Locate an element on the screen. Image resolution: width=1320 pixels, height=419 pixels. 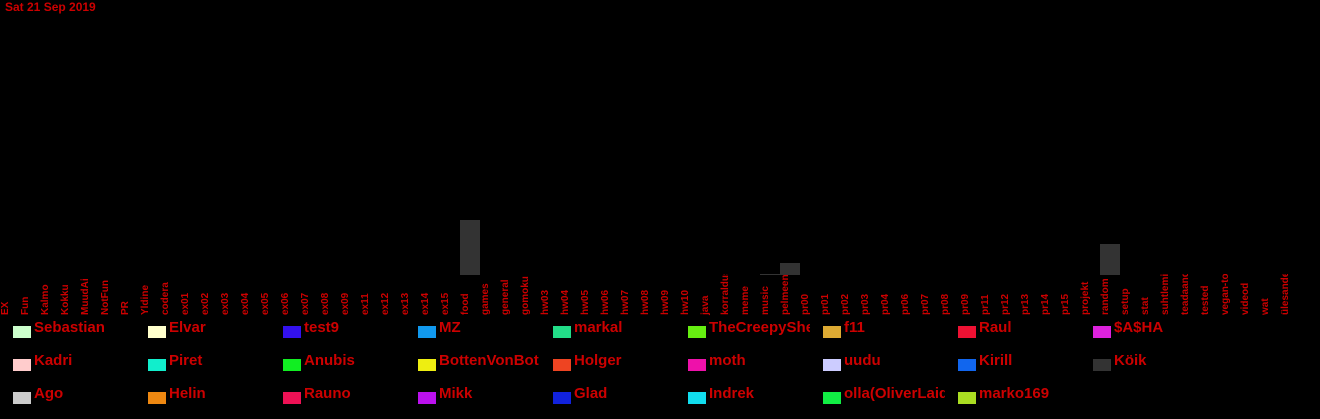
category-label-hw09: hw09 is located at coordinates (665, 302).